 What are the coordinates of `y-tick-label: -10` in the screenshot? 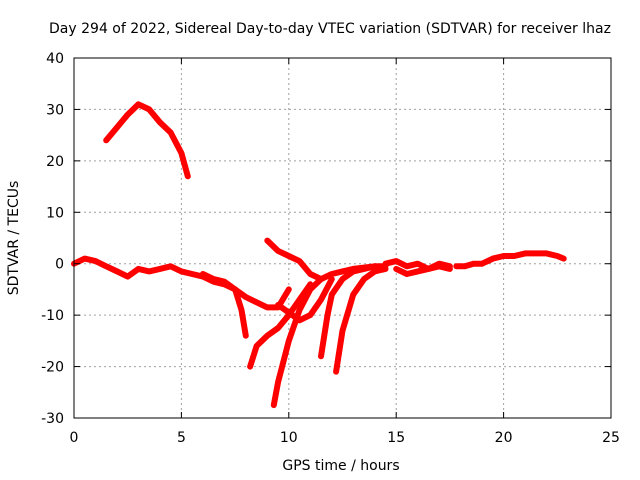 It's located at (52, 316).